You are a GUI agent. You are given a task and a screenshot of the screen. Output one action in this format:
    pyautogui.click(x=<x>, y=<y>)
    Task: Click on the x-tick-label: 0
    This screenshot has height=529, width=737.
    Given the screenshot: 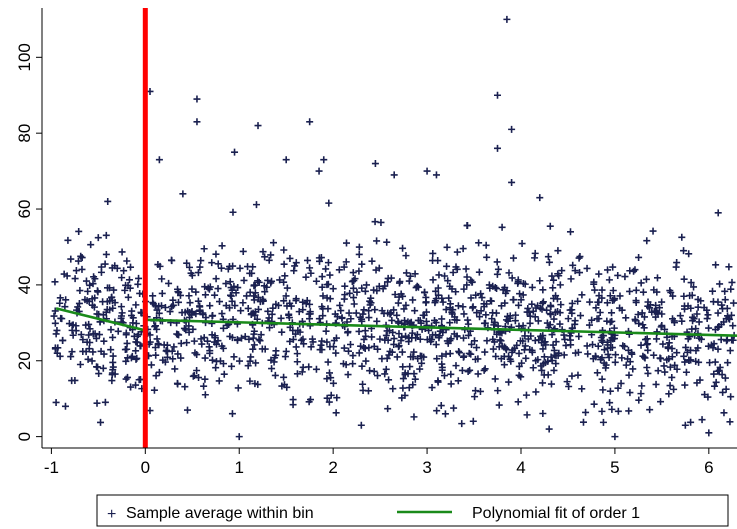 What is the action you would take?
    pyautogui.click(x=145, y=467)
    